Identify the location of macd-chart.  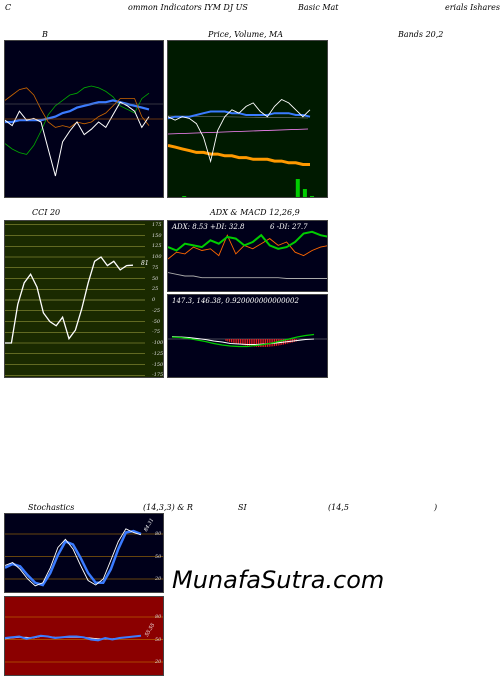
(247, 340).